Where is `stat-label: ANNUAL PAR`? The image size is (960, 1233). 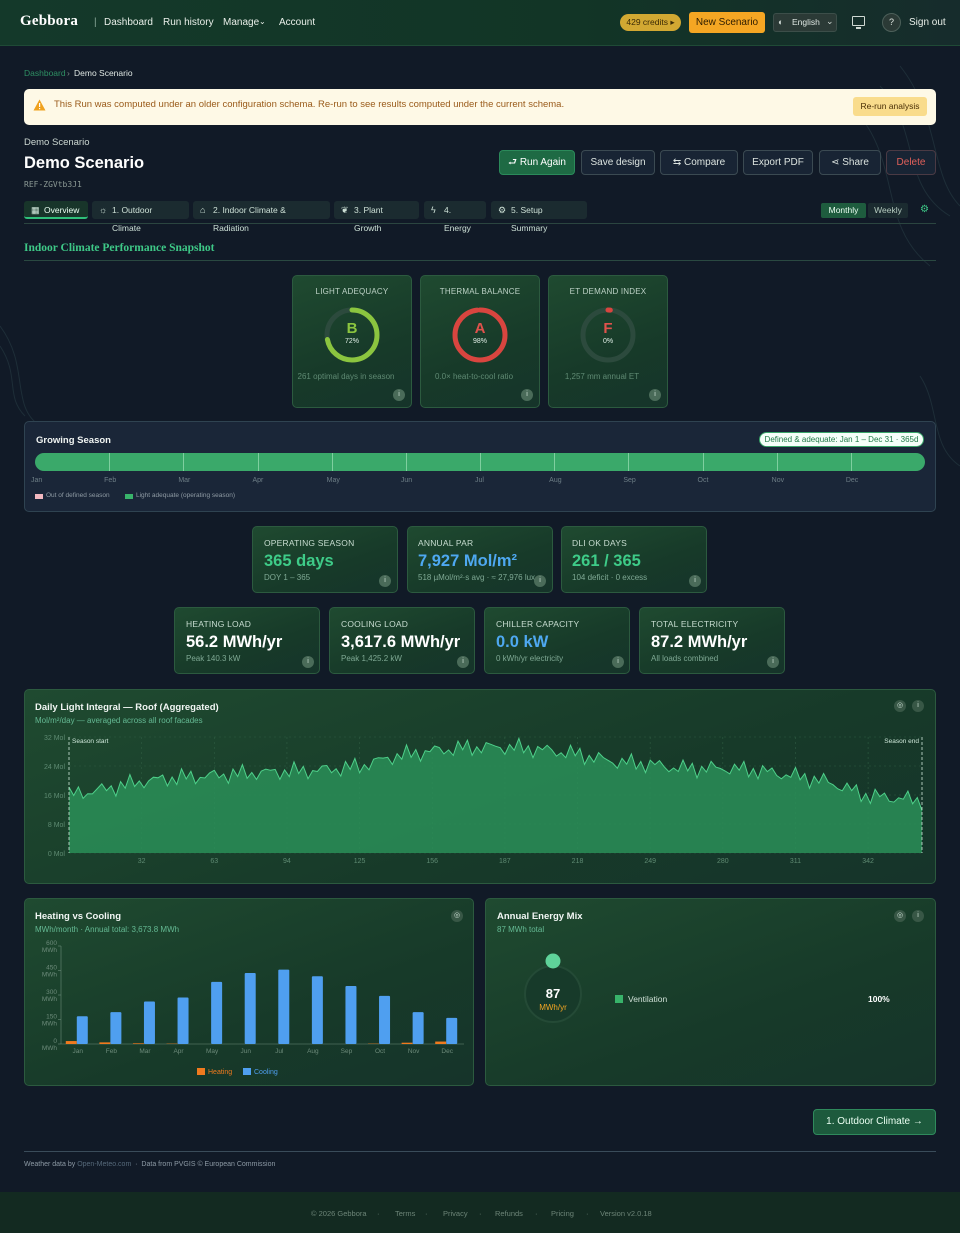 stat-label: ANNUAL PAR is located at coordinates (446, 543).